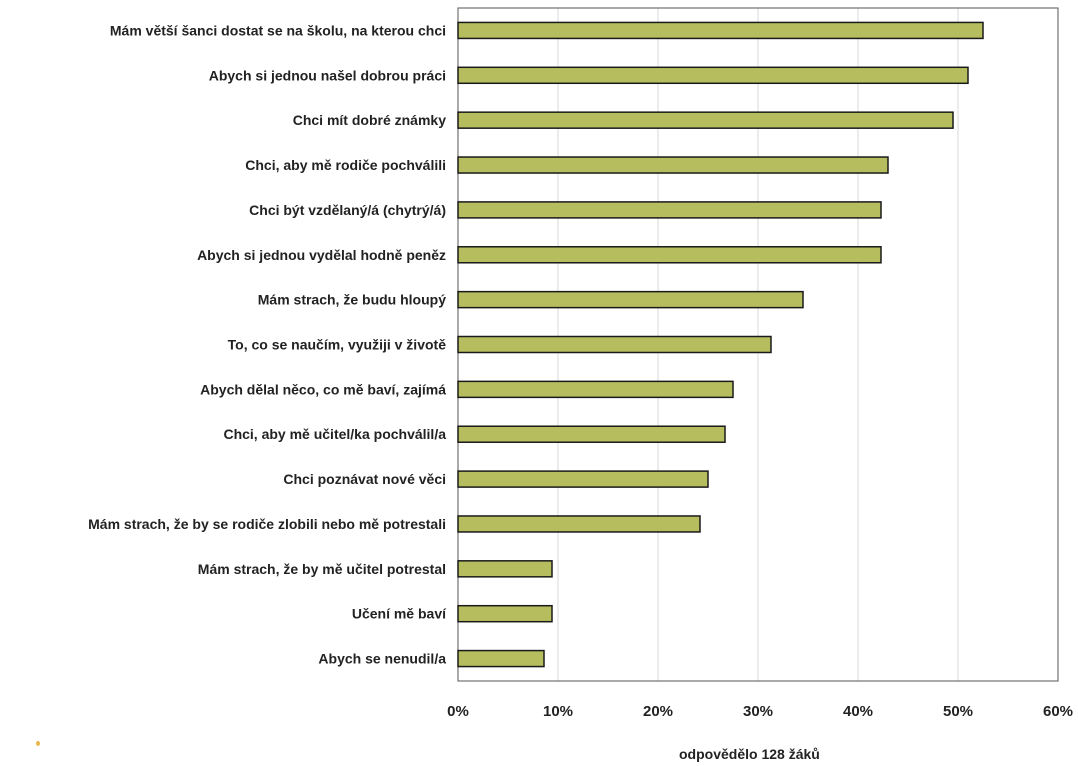 This screenshot has width=1078, height=766. Describe the element at coordinates (352, 300) in the screenshot. I see `category-label: Mám strach, že budu hloupý` at that location.